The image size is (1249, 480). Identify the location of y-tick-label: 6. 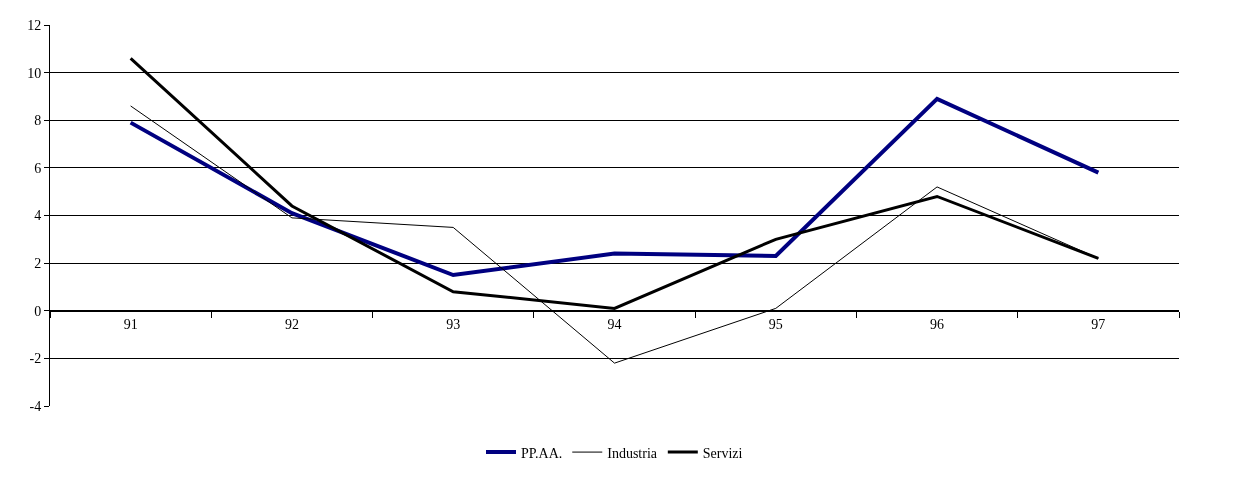
(38, 168).